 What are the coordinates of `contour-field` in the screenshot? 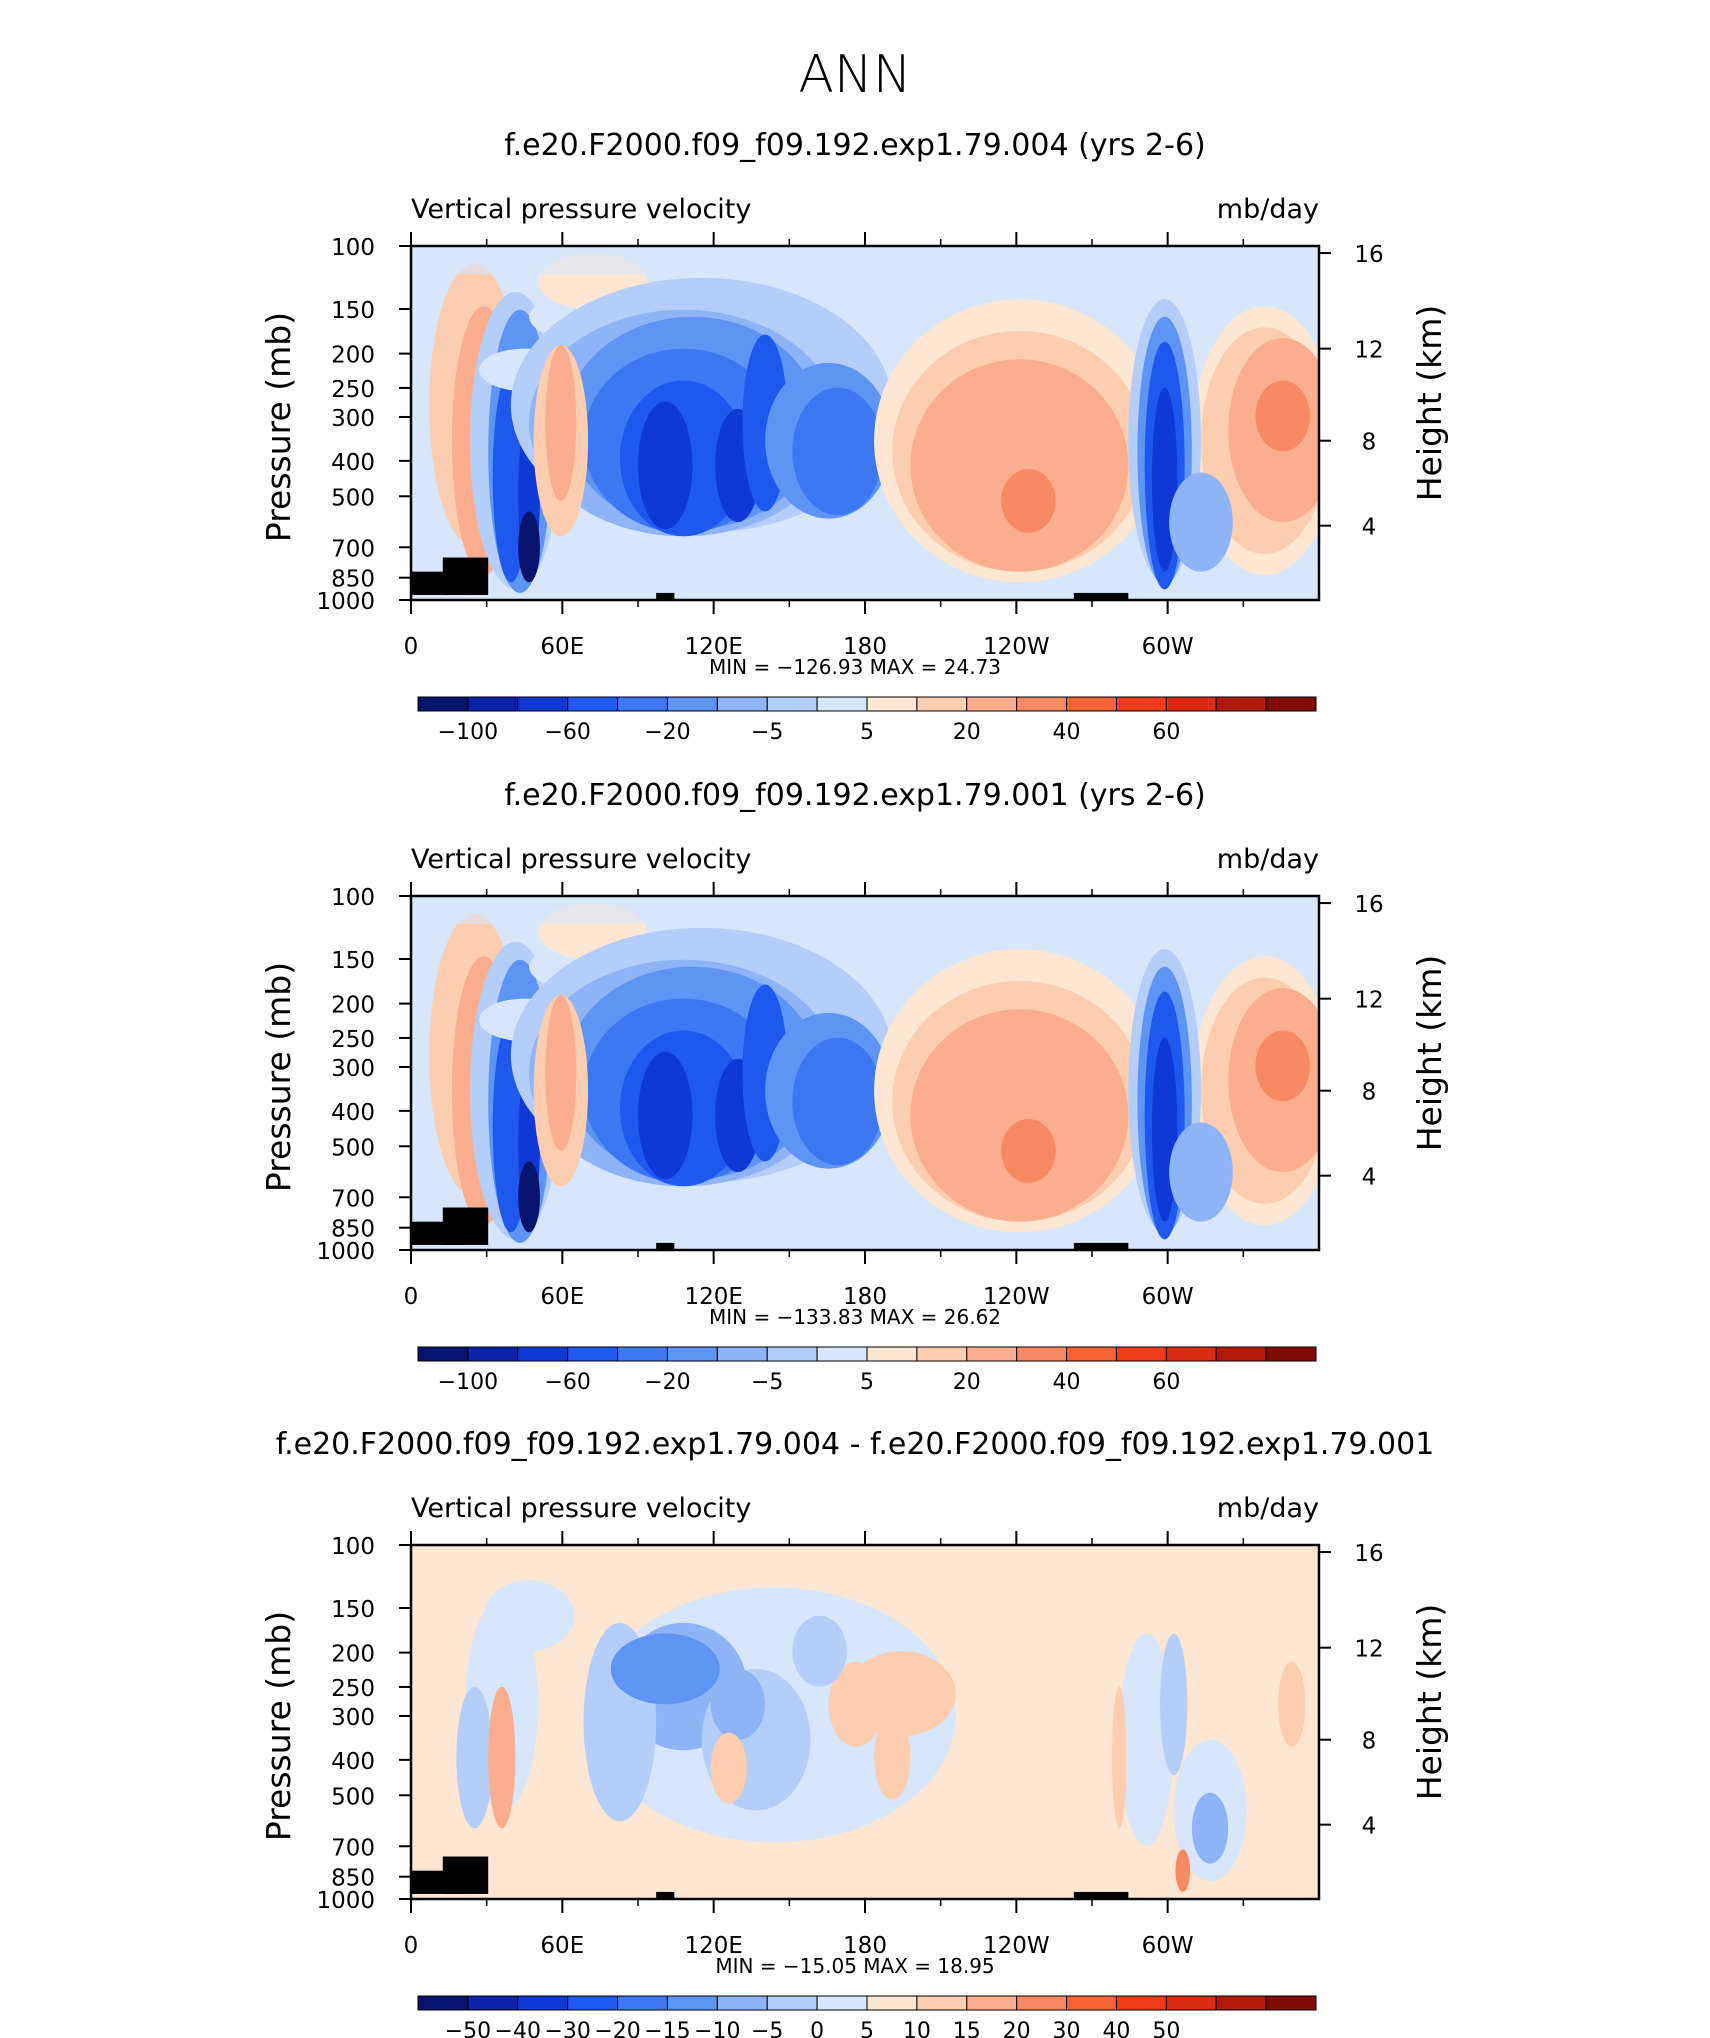 It's located at (865, 423).